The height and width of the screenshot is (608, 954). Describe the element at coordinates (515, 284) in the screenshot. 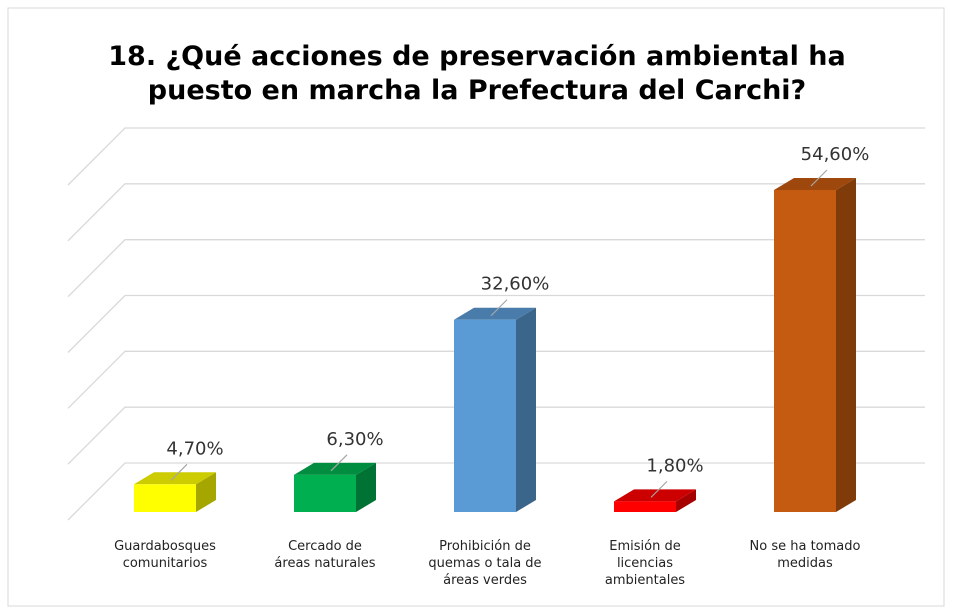

I see `value-label: 32,60%` at that location.